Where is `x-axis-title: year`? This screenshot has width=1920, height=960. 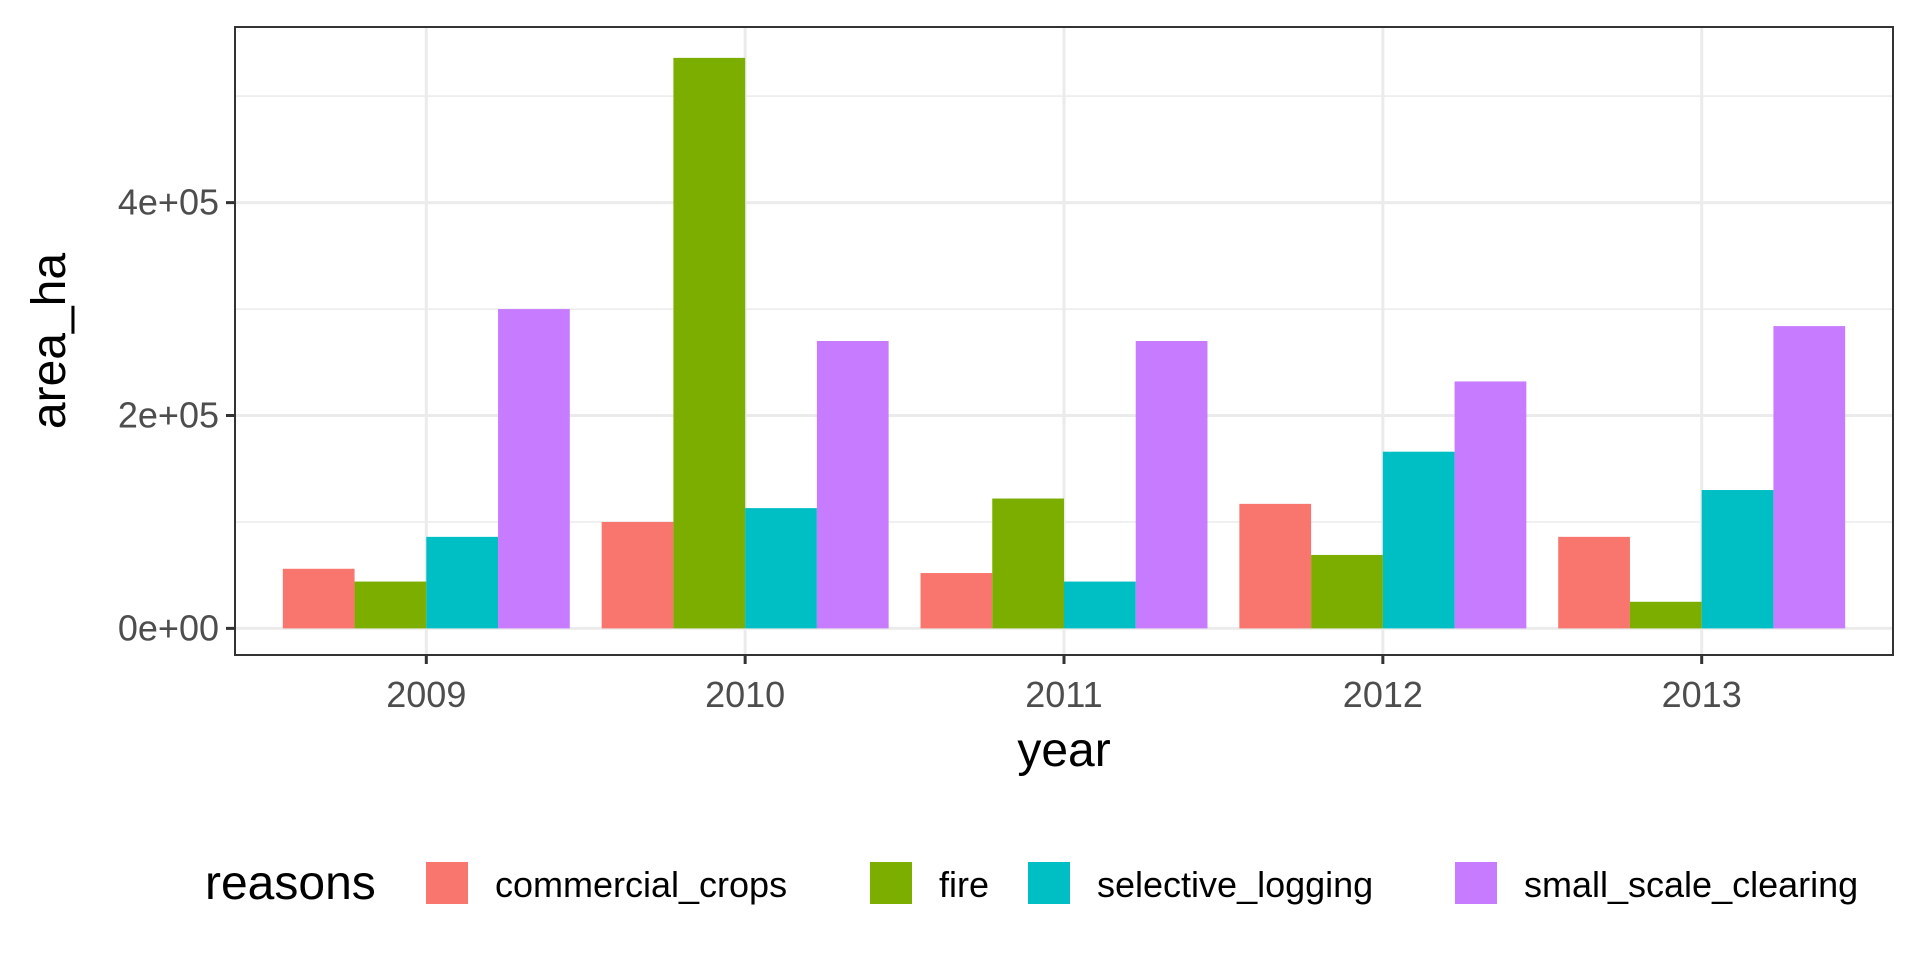 x-axis-title: year is located at coordinates (1063, 750).